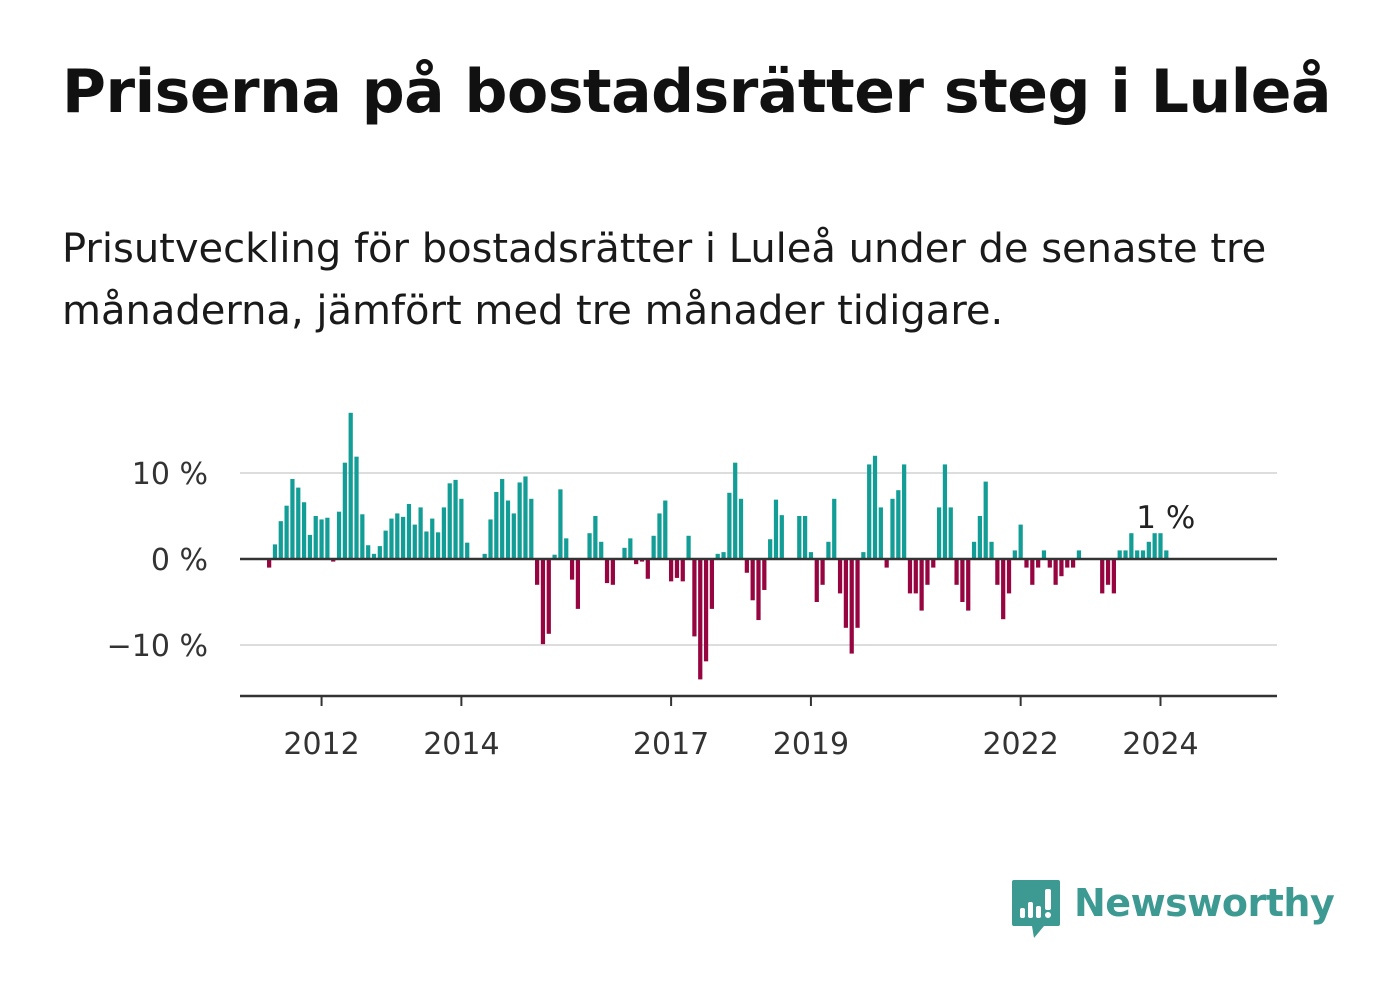 The height and width of the screenshot is (999, 1382). I want to click on last-value-label: 1 %, so click(1165, 518).